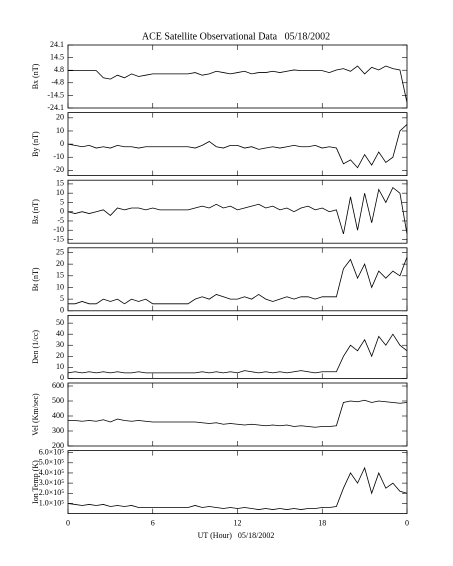 Image resolution: width=453 pixels, height=566 pixels. Describe the element at coordinates (55, 107) in the screenshot. I see `y-tick-label: -24.1` at that location.